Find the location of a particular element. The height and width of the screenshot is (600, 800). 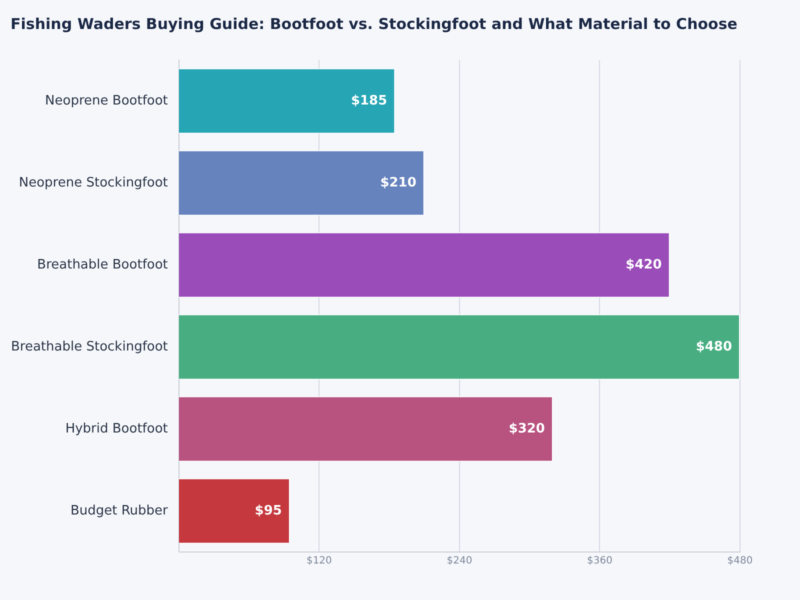

data-label: $320 is located at coordinates (526, 428).